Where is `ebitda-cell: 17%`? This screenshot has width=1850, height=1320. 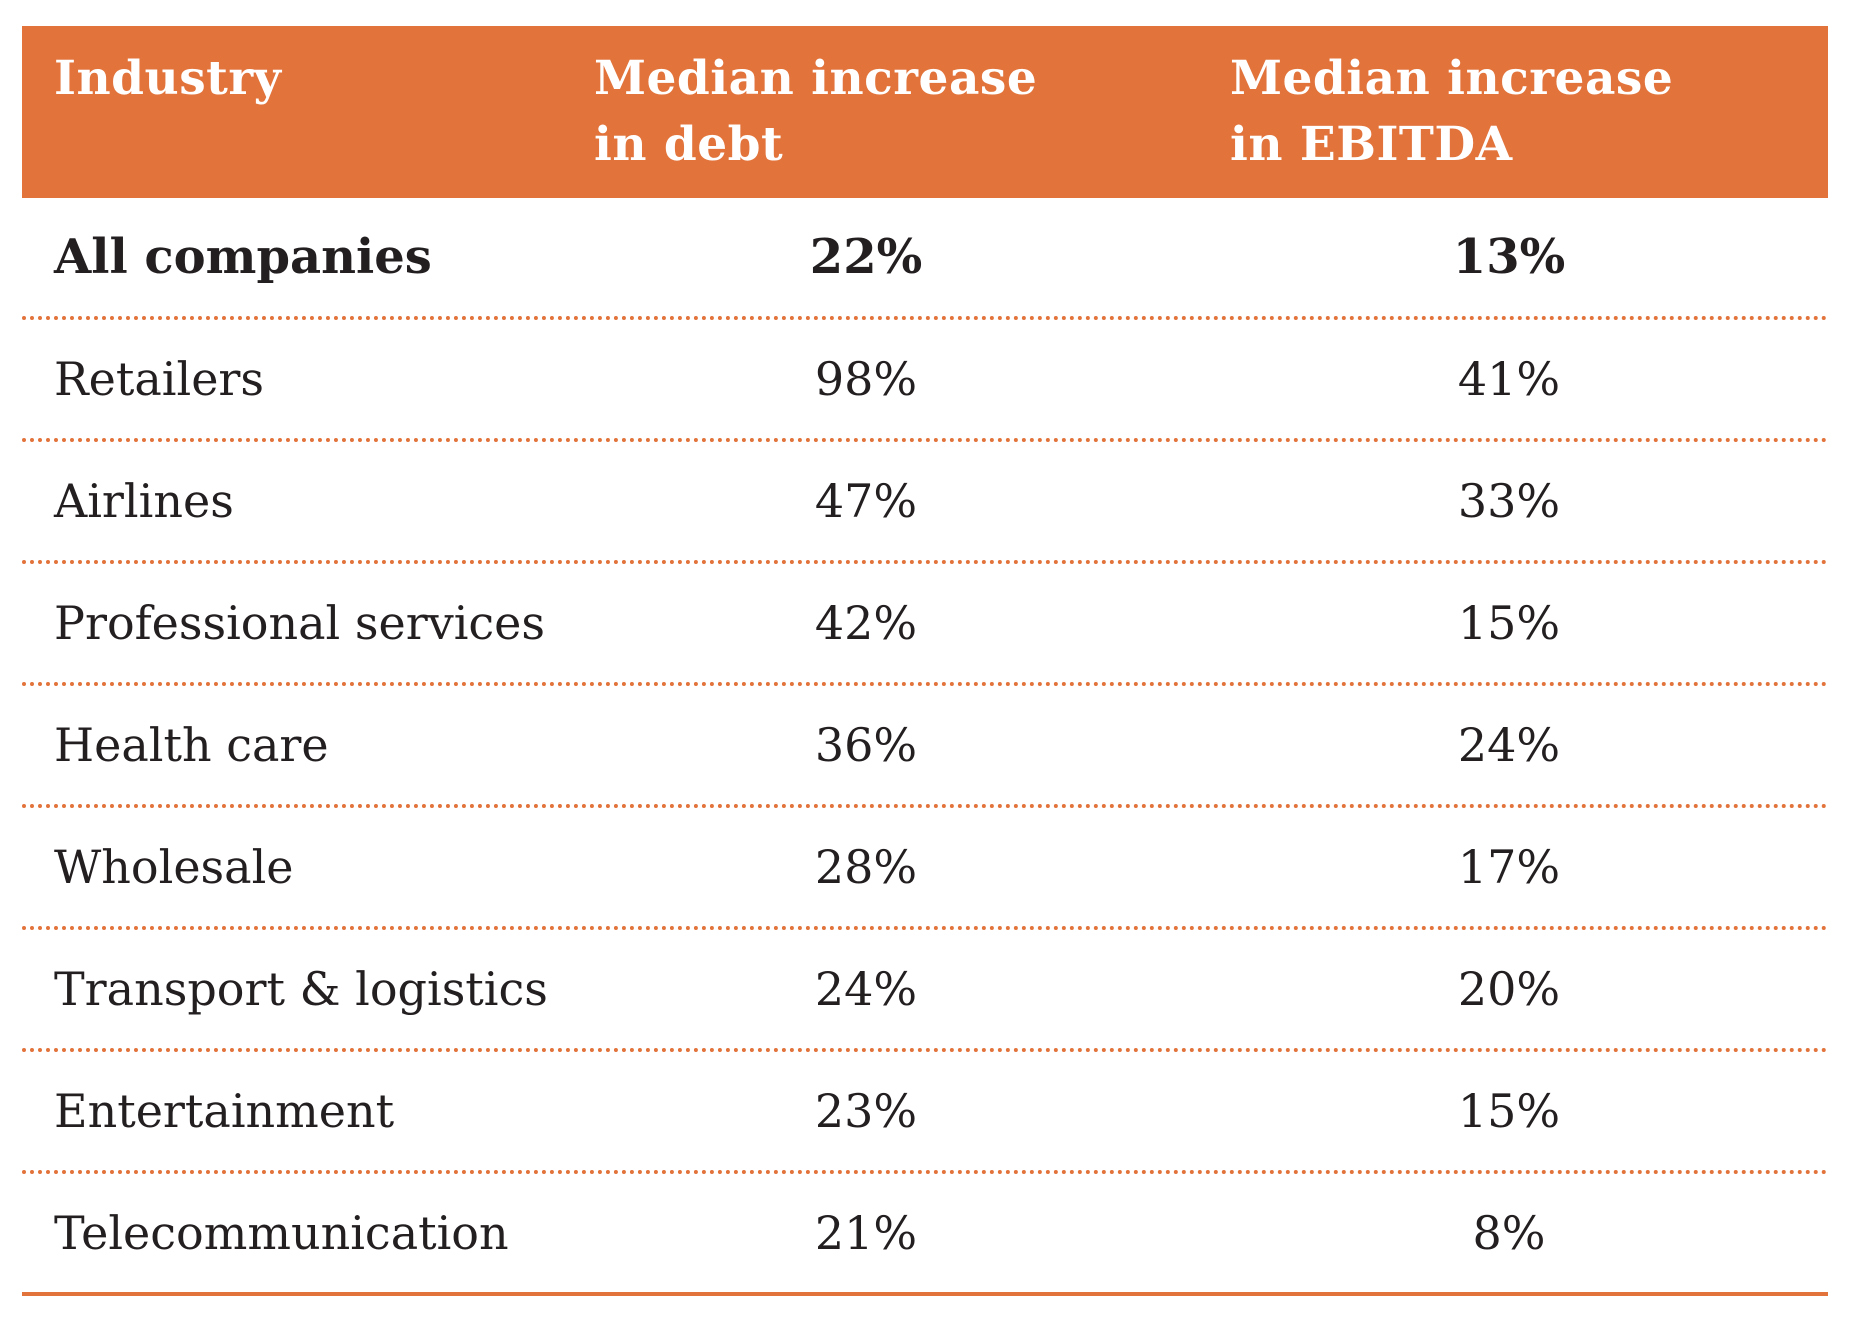 ebitda-cell: 17% is located at coordinates (1509, 867).